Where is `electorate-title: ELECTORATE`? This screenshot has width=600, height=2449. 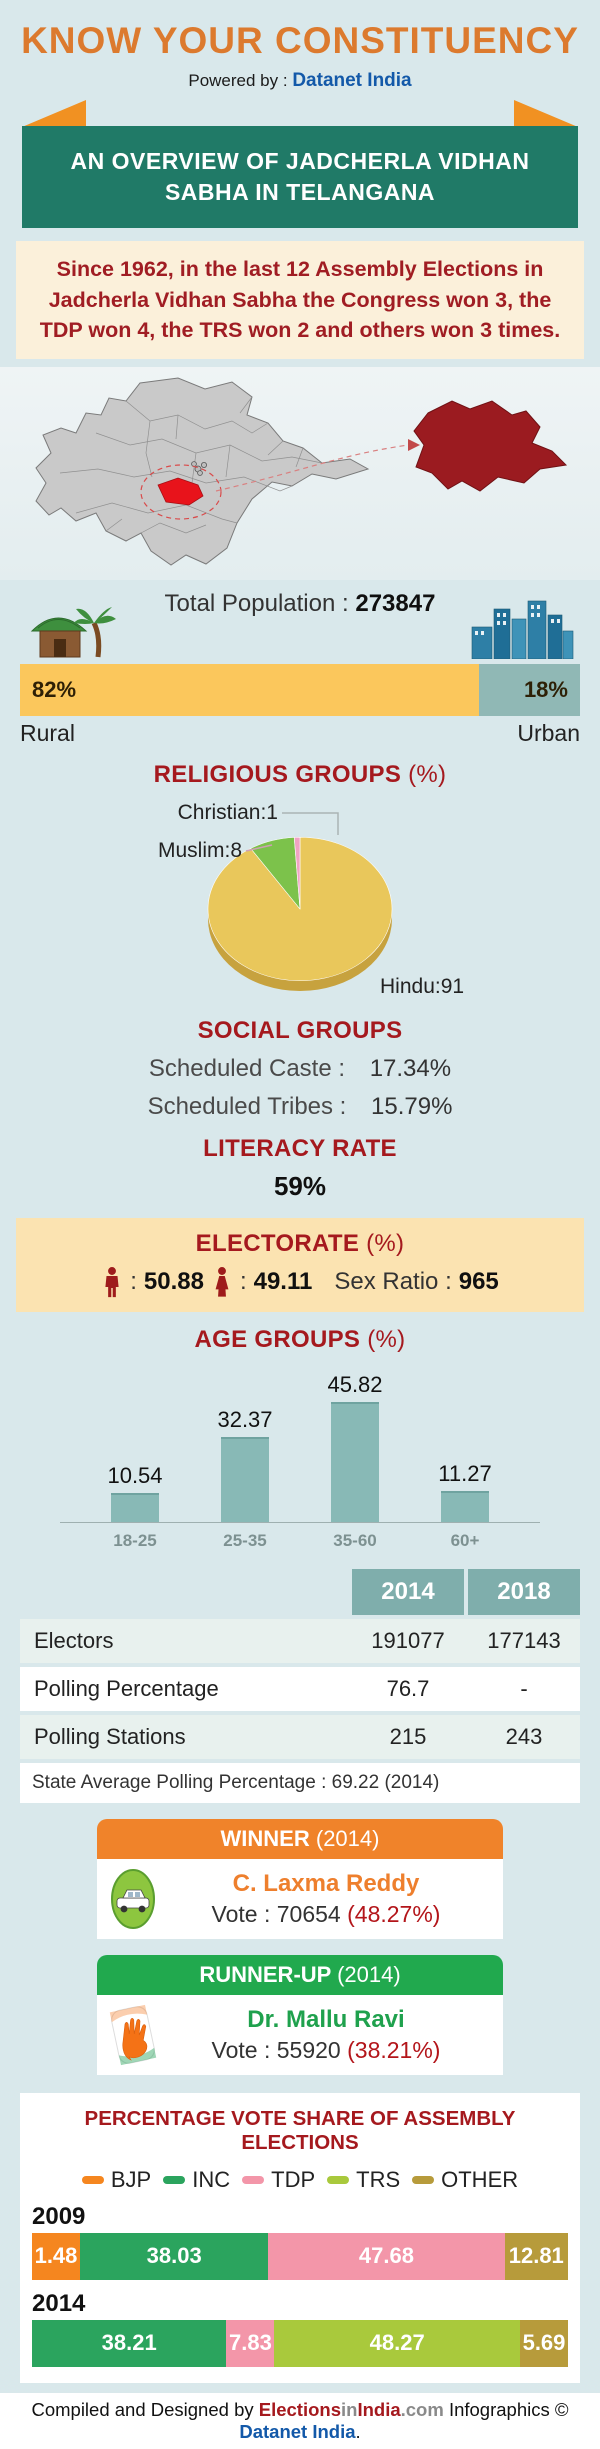 electorate-title: ELECTORATE is located at coordinates (277, 1243).